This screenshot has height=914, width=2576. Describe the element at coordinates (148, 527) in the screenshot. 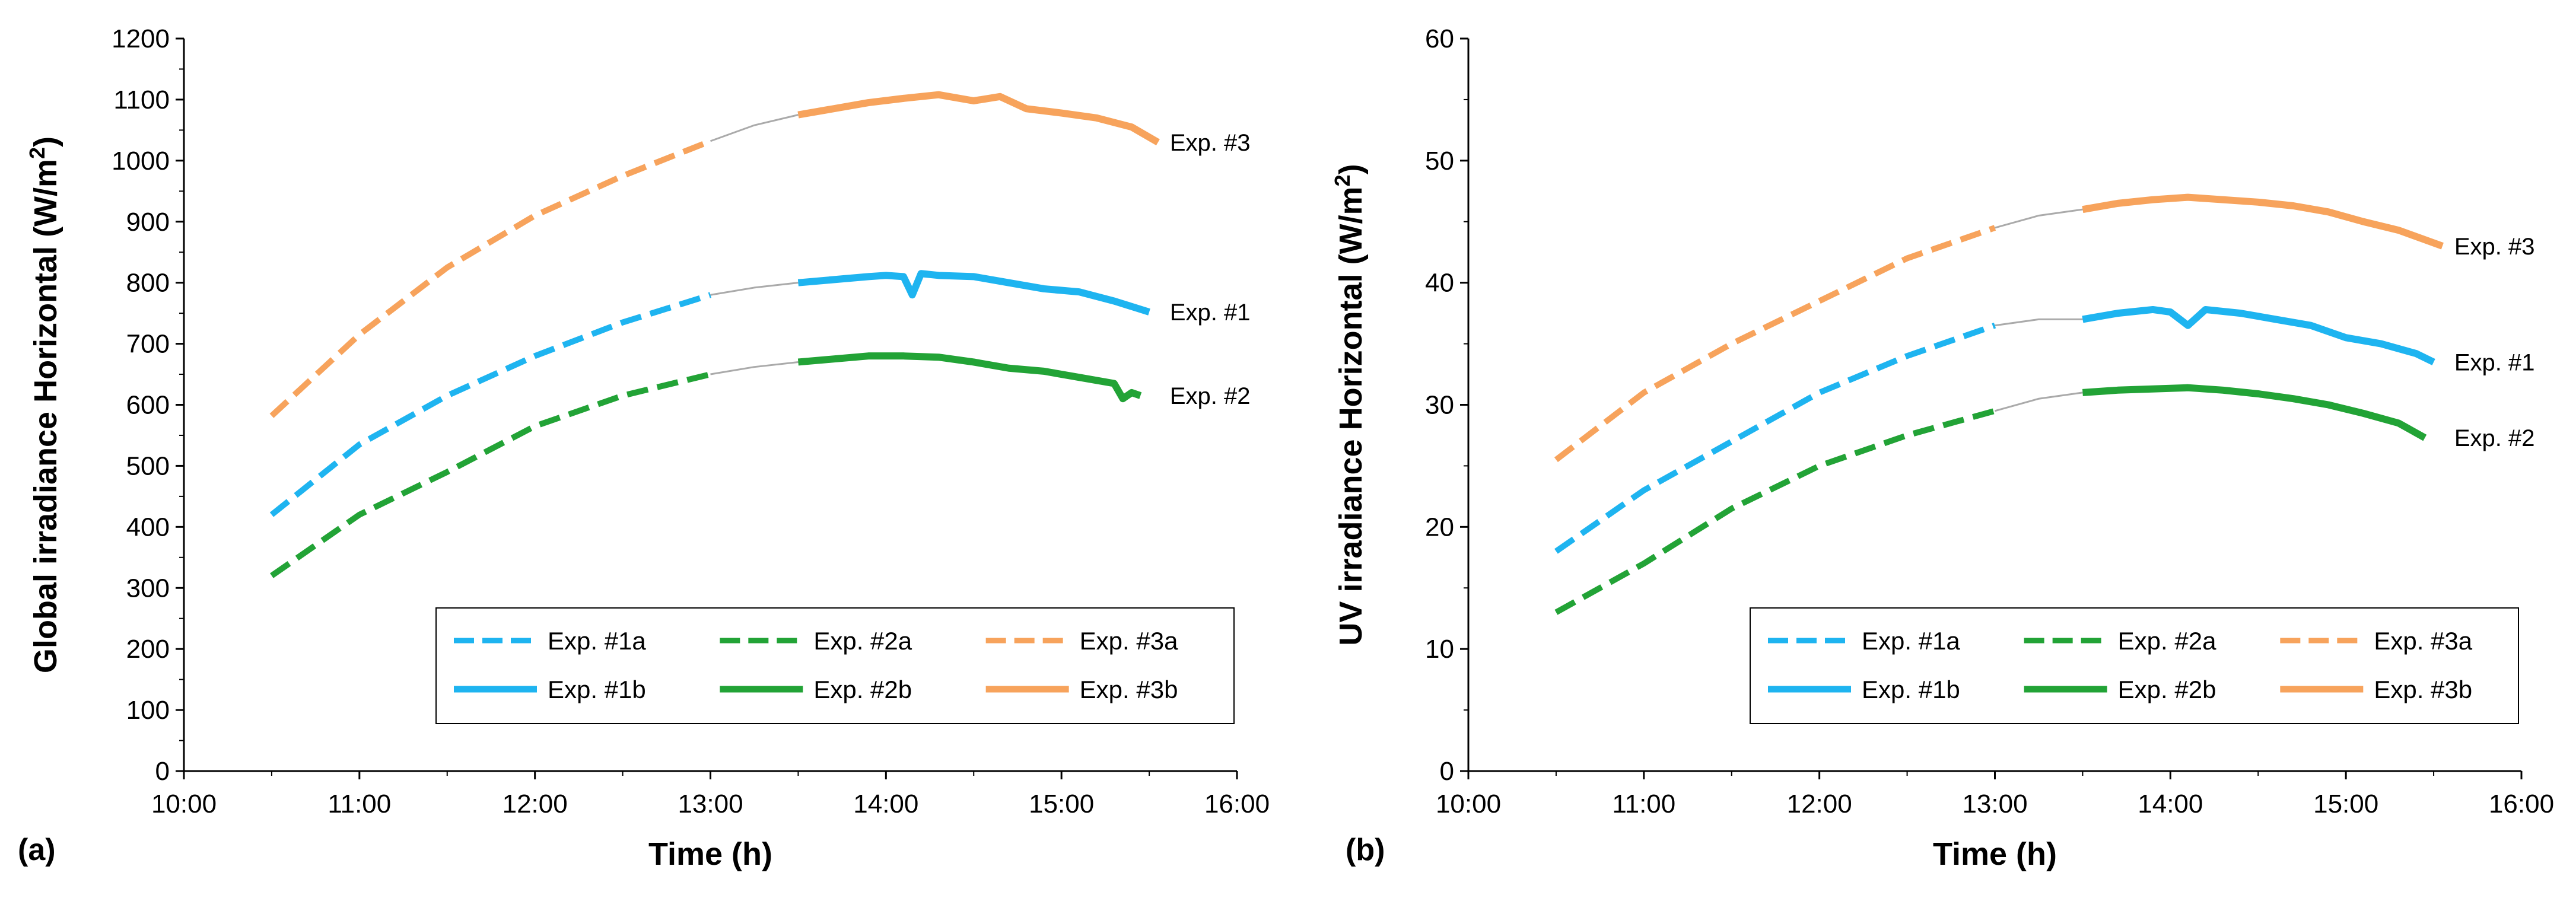

I see `y-tick-label: 400` at that location.